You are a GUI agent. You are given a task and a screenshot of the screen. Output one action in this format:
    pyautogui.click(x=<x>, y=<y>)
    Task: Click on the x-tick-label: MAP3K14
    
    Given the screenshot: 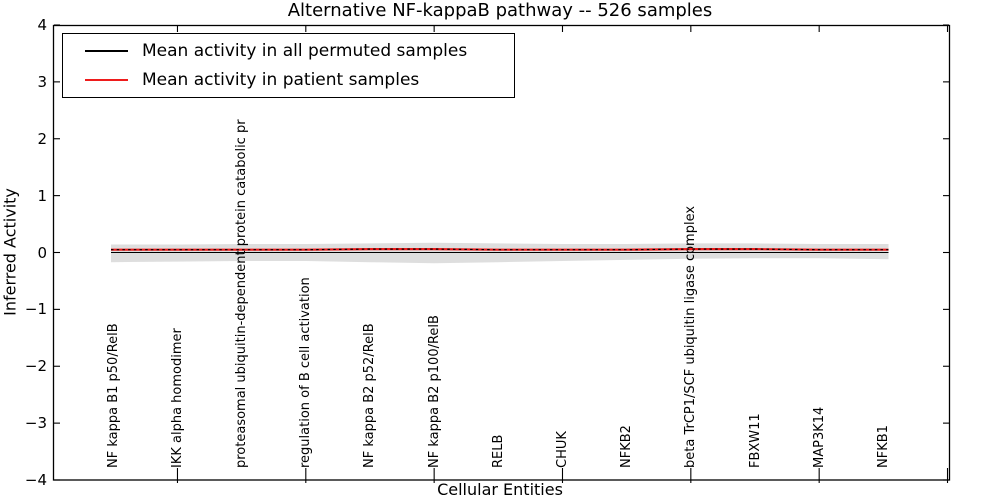 What is the action you would take?
    pyautogui.click(x=819, y=437)
    